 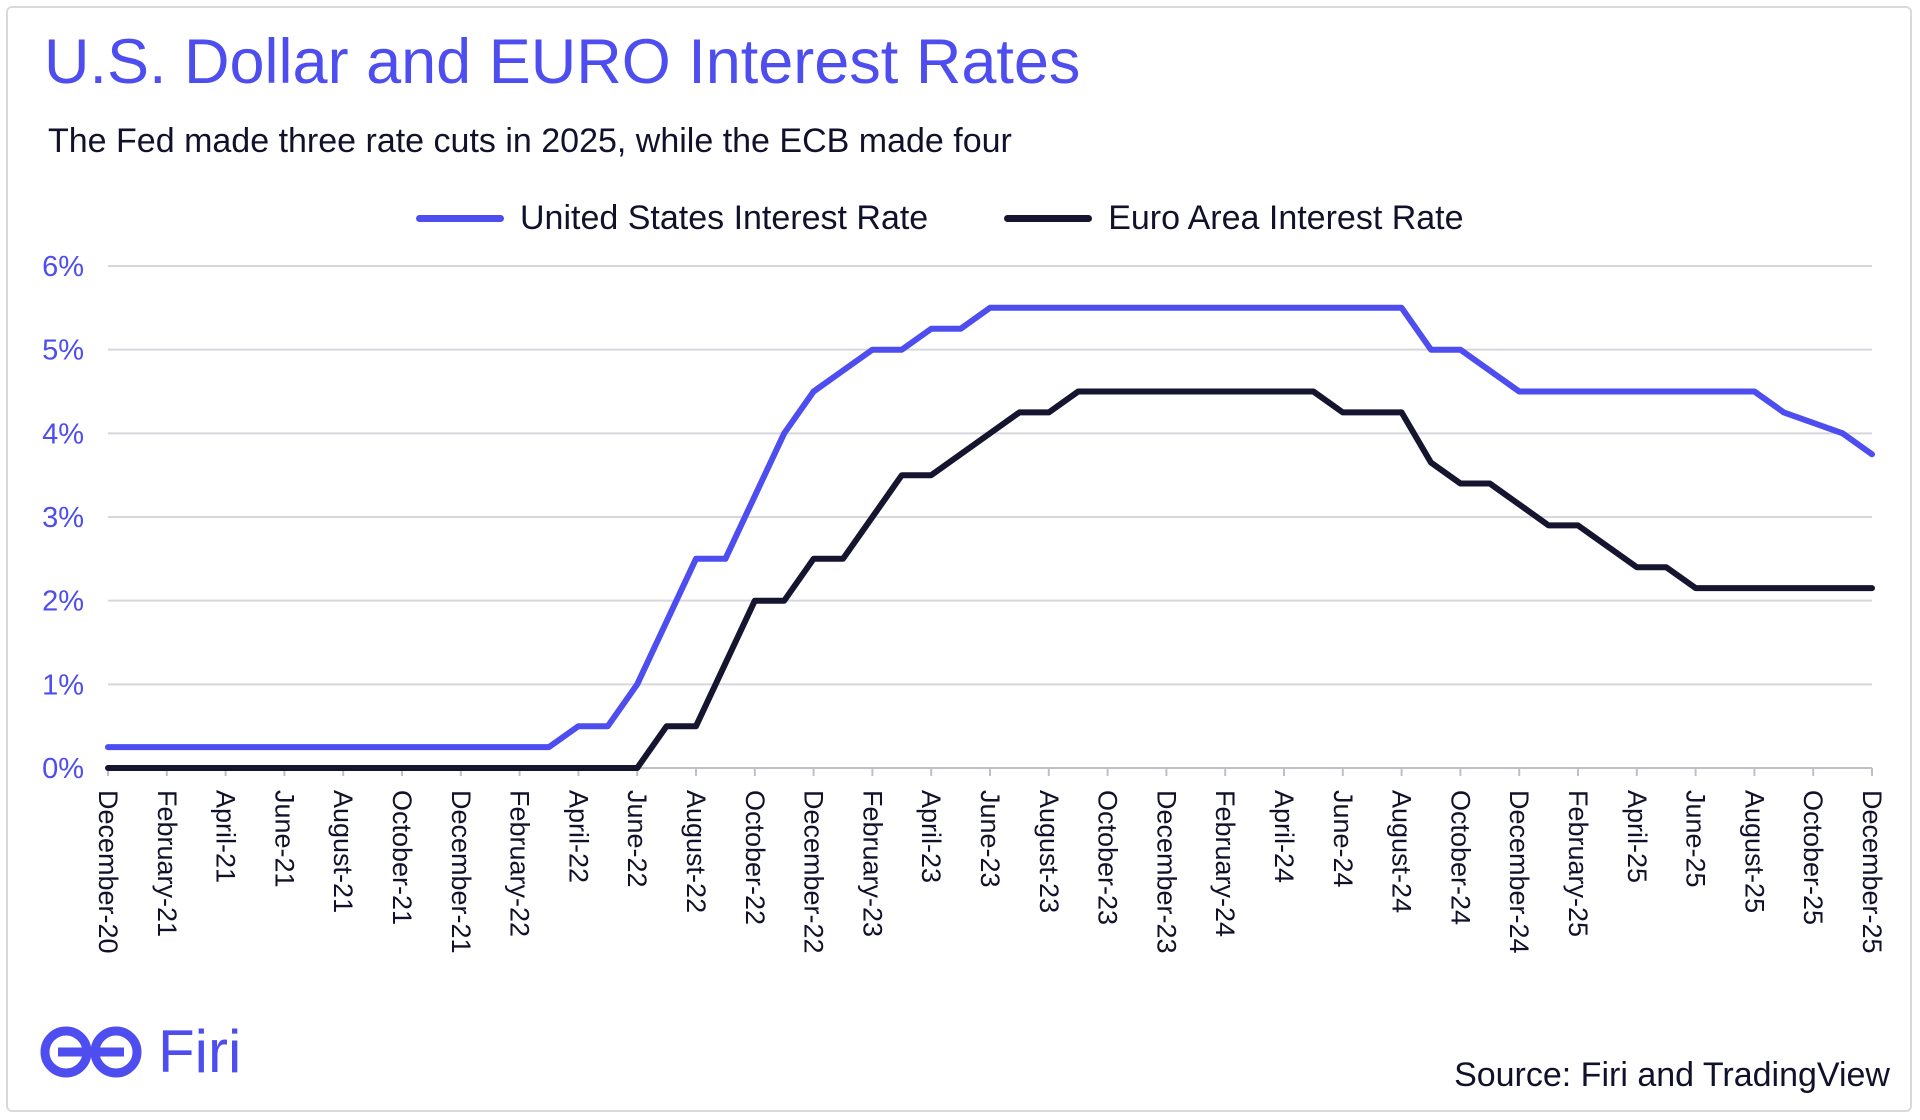 What do you see at coordinates (1754, 851) in the screenshot?
I see `x-tick-label: August-25` at bounding box center [1754, 851].